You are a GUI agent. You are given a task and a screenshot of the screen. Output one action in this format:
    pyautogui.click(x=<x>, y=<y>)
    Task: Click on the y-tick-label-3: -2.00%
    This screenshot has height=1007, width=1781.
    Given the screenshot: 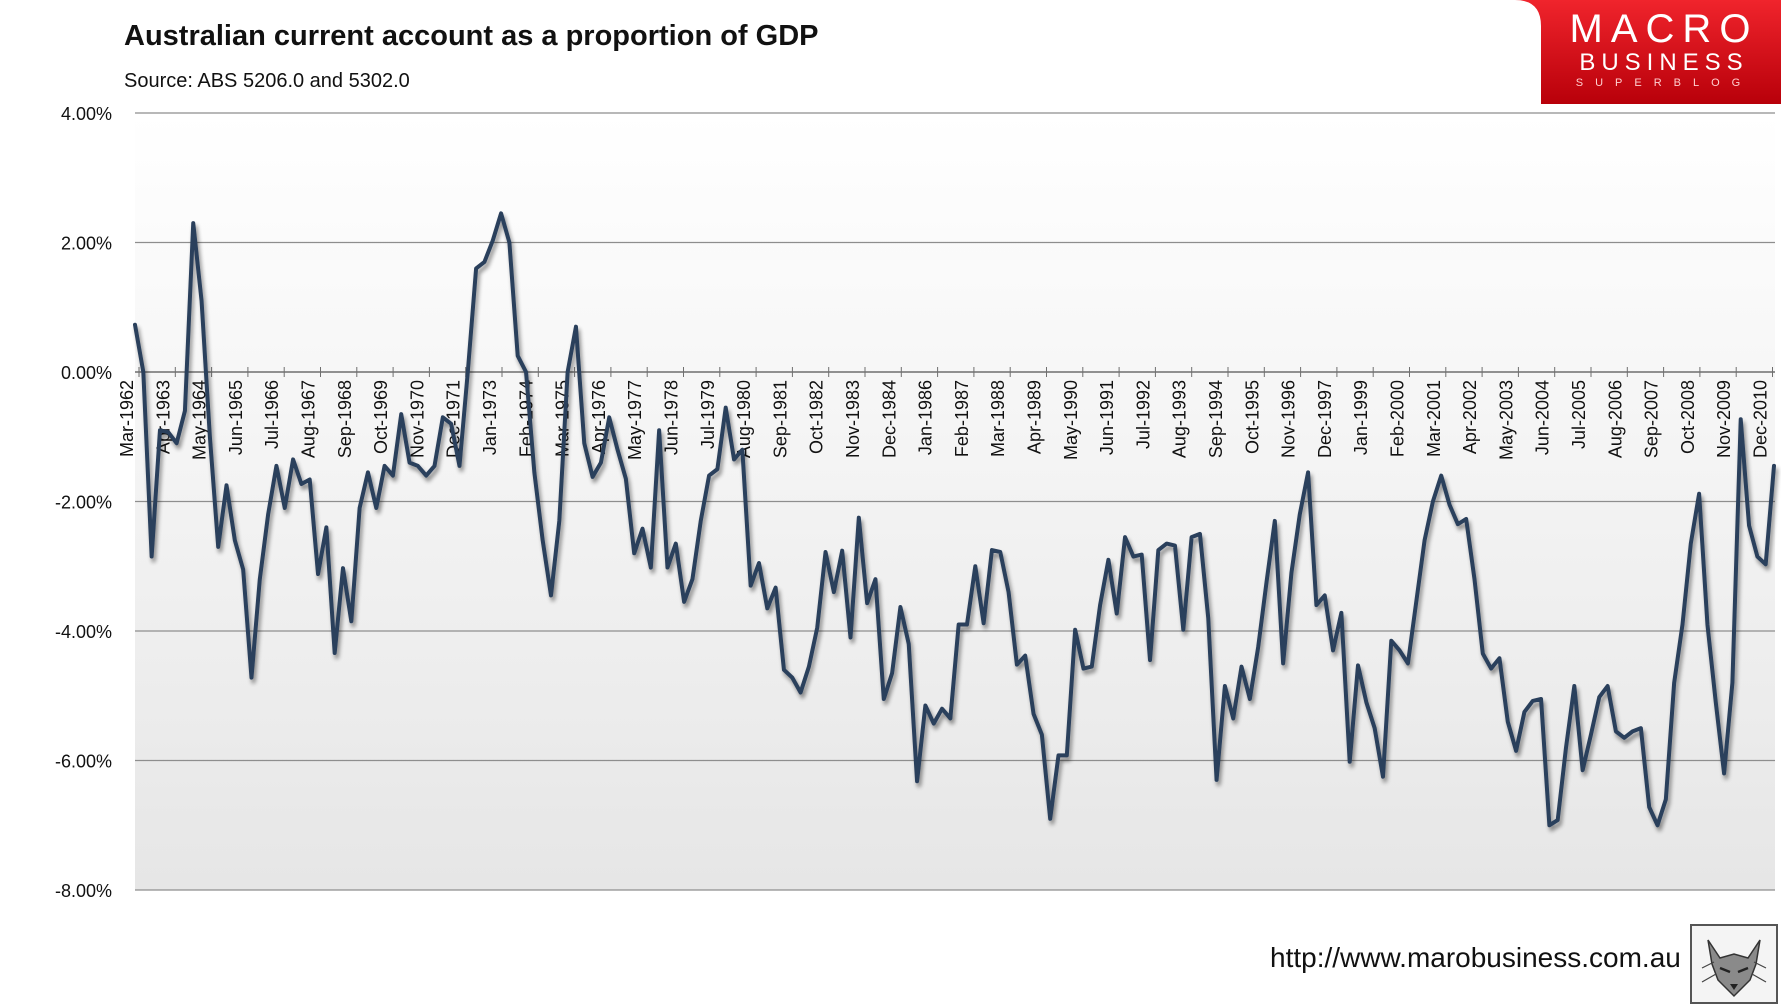 What is the action you would take?
    pyautogui.click(x=83, y=503)
    